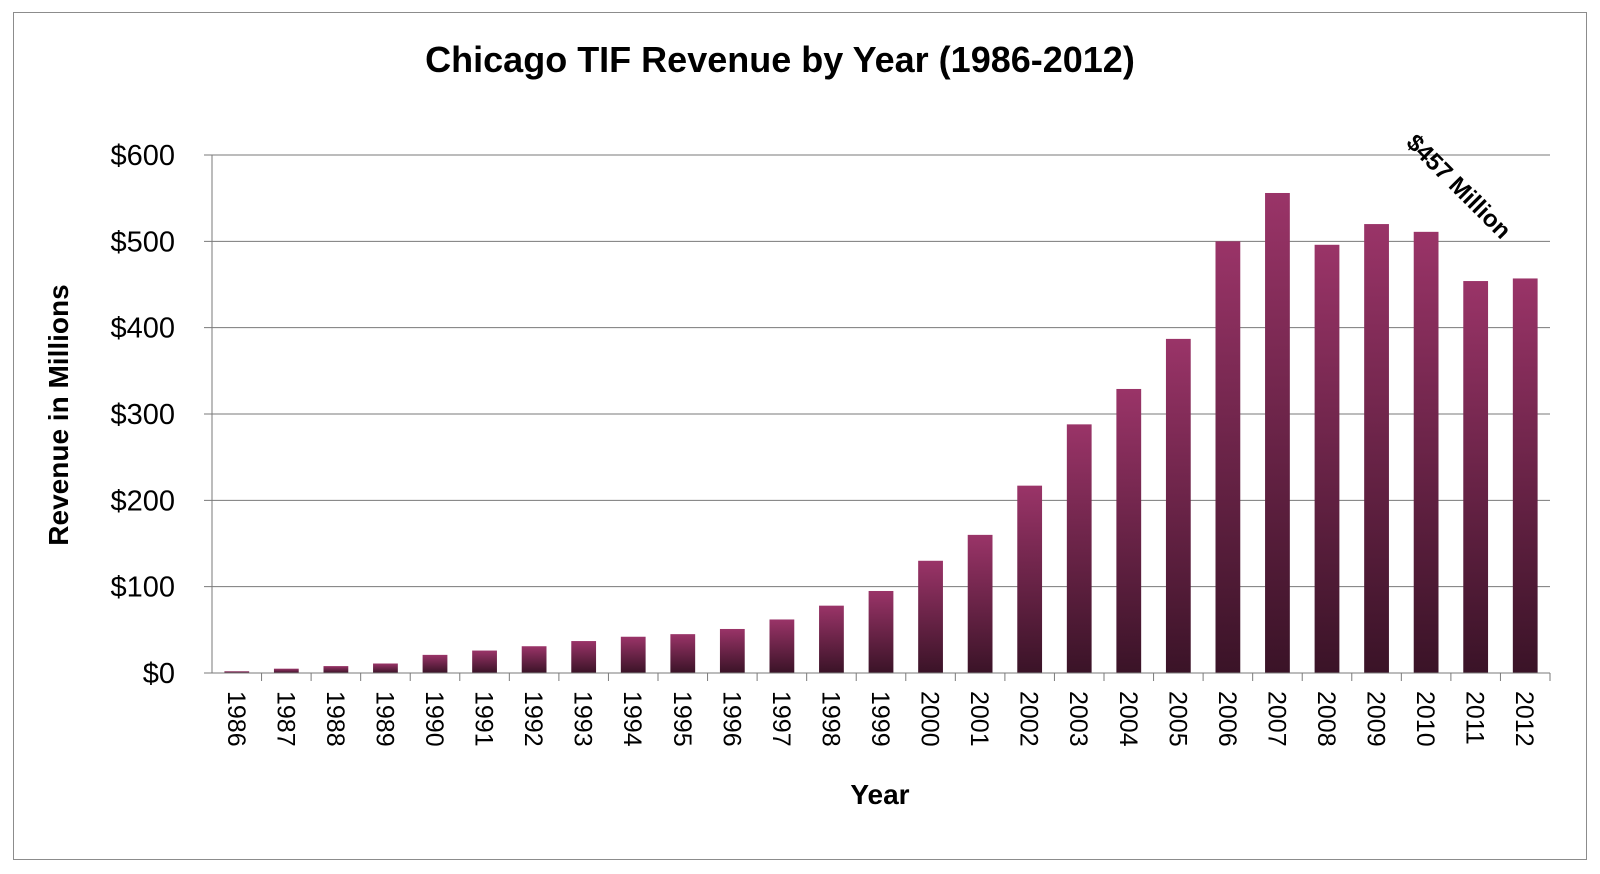  Describe the element at coordinates (335, 719) in the screenshot. I see `x-tick-label: 1988` at that location.